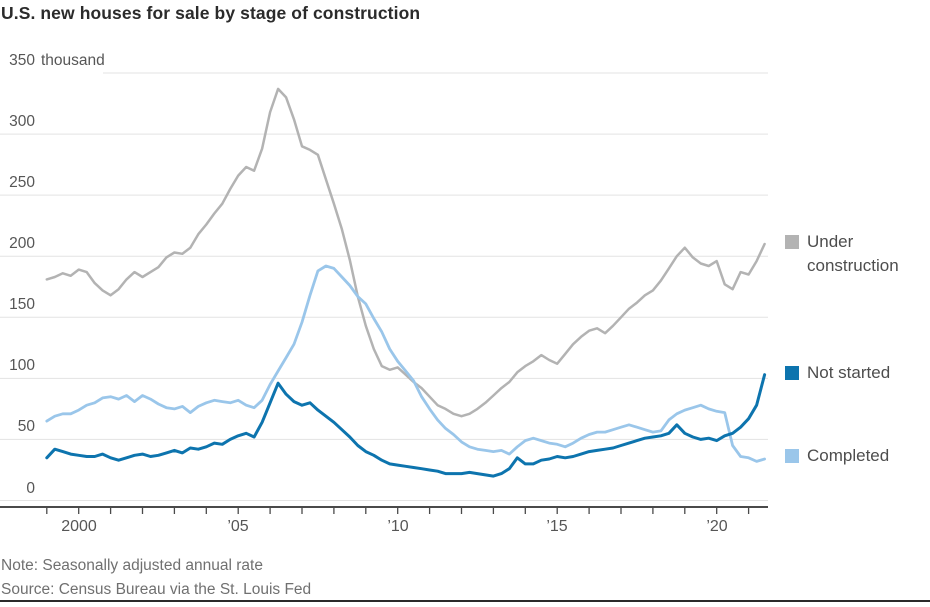  What do you see at coordinates (22, 121) in the screenshot?
I see `y-axis-label-300: 300` at bounding box center [22, 121].